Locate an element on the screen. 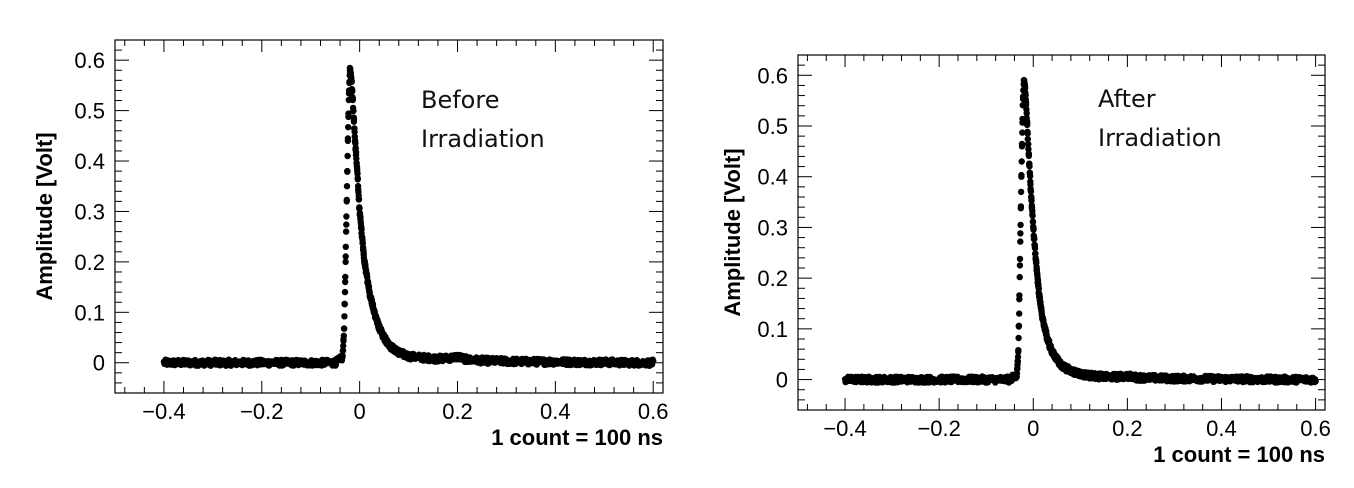  y-tick-label: 0.3 is located at coordinates (89, 211).